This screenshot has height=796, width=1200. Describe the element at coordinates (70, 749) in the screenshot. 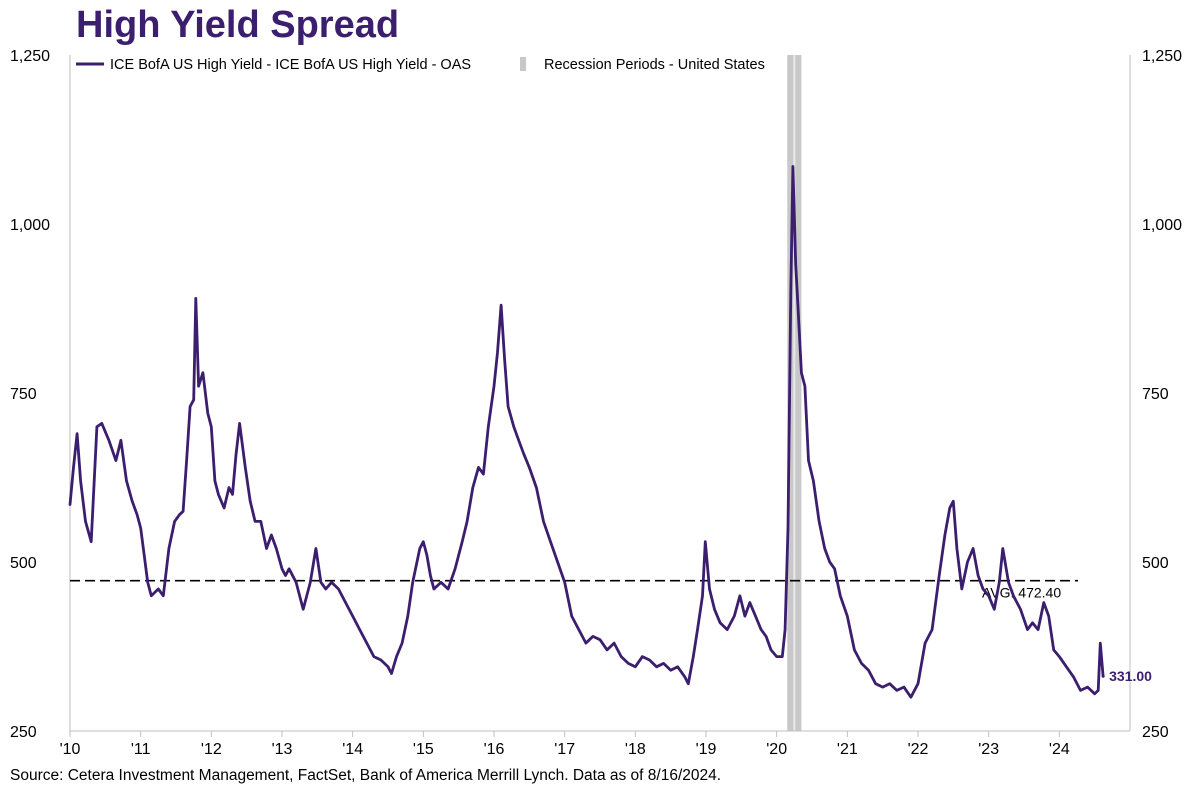

I see `x-tick-label: '10` at that location.